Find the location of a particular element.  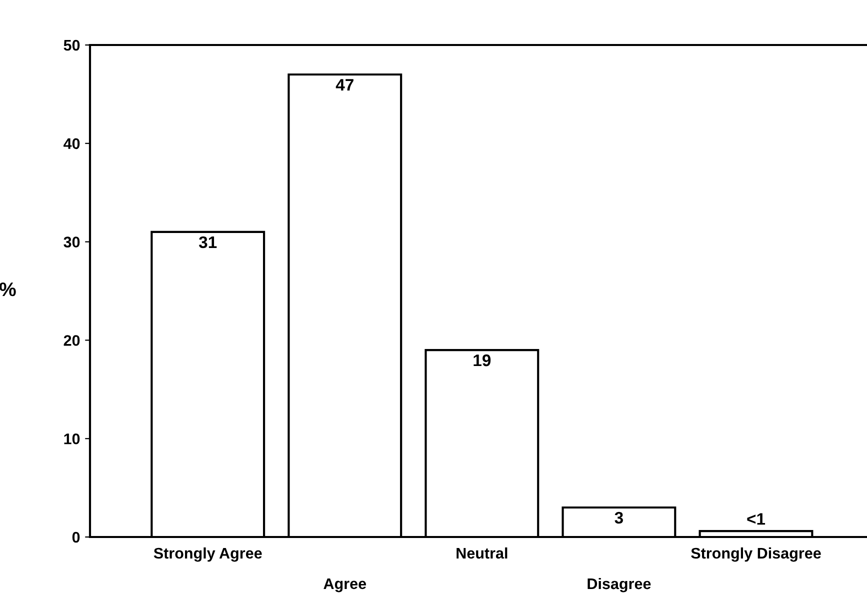

y-tick-label: 40 is located at coordinates (72, 144).